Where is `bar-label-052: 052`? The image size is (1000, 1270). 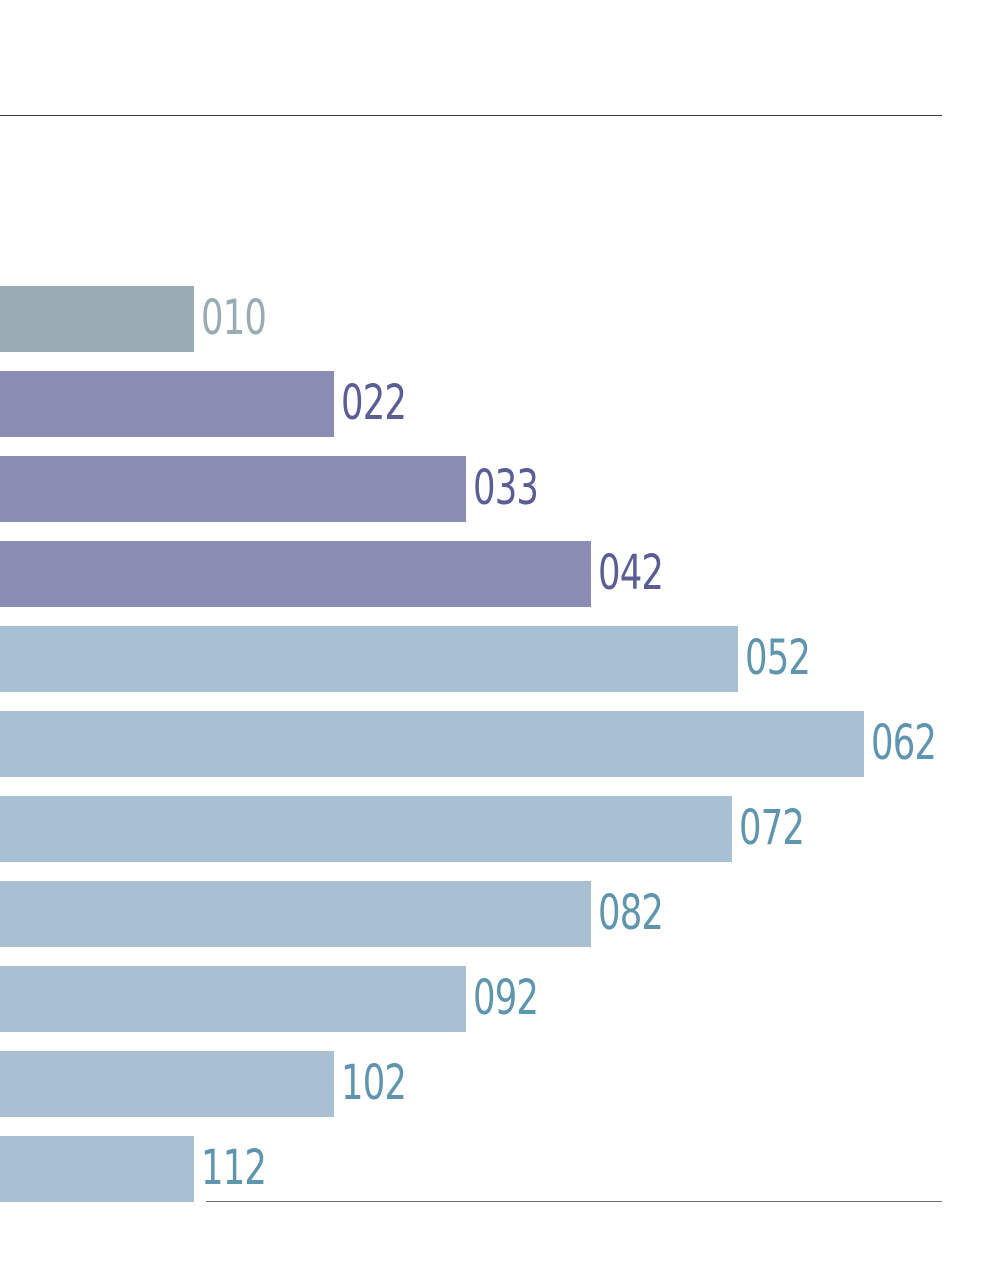
bar-label-052: 052 is located at coordinates (778, 658).